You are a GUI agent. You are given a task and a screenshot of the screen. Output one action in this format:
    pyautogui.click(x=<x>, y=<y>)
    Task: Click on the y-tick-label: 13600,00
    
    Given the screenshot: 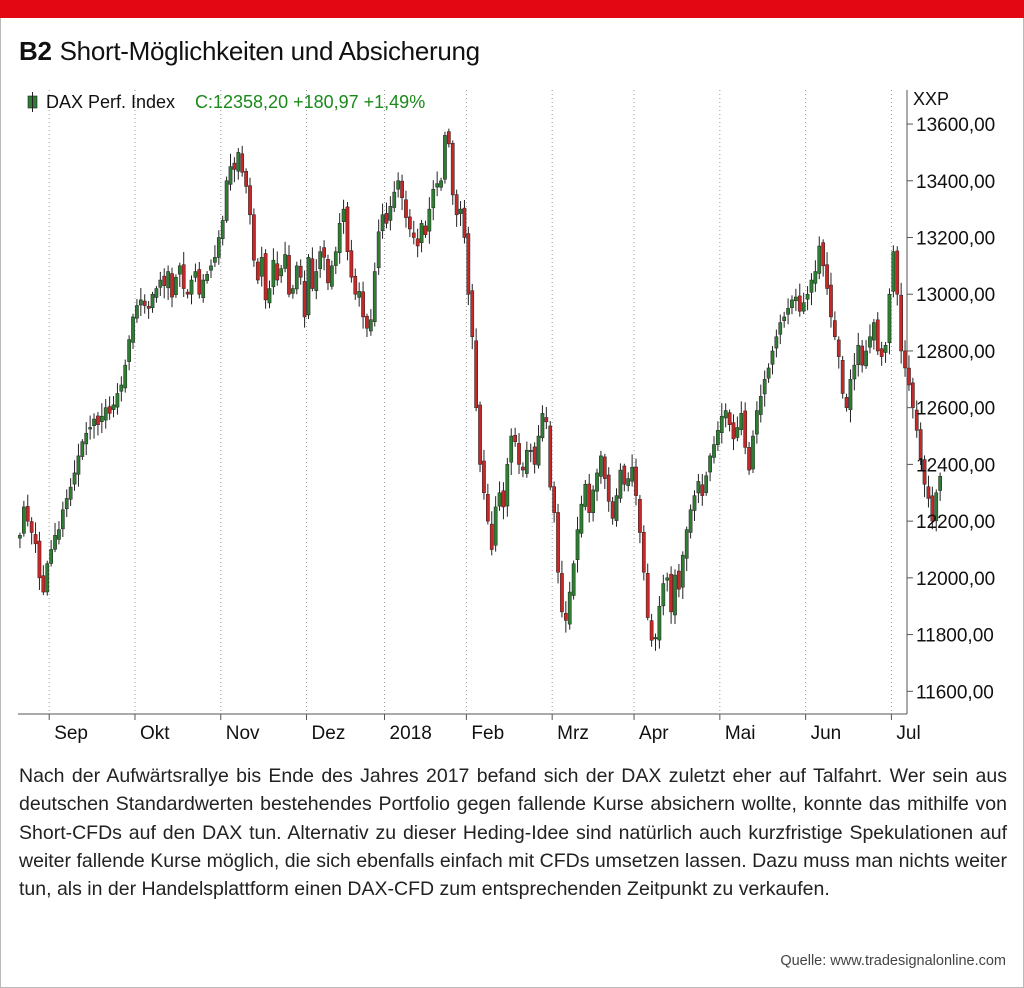 What is the action you would take?
    pyautogui.click(x=955, y=125)
    